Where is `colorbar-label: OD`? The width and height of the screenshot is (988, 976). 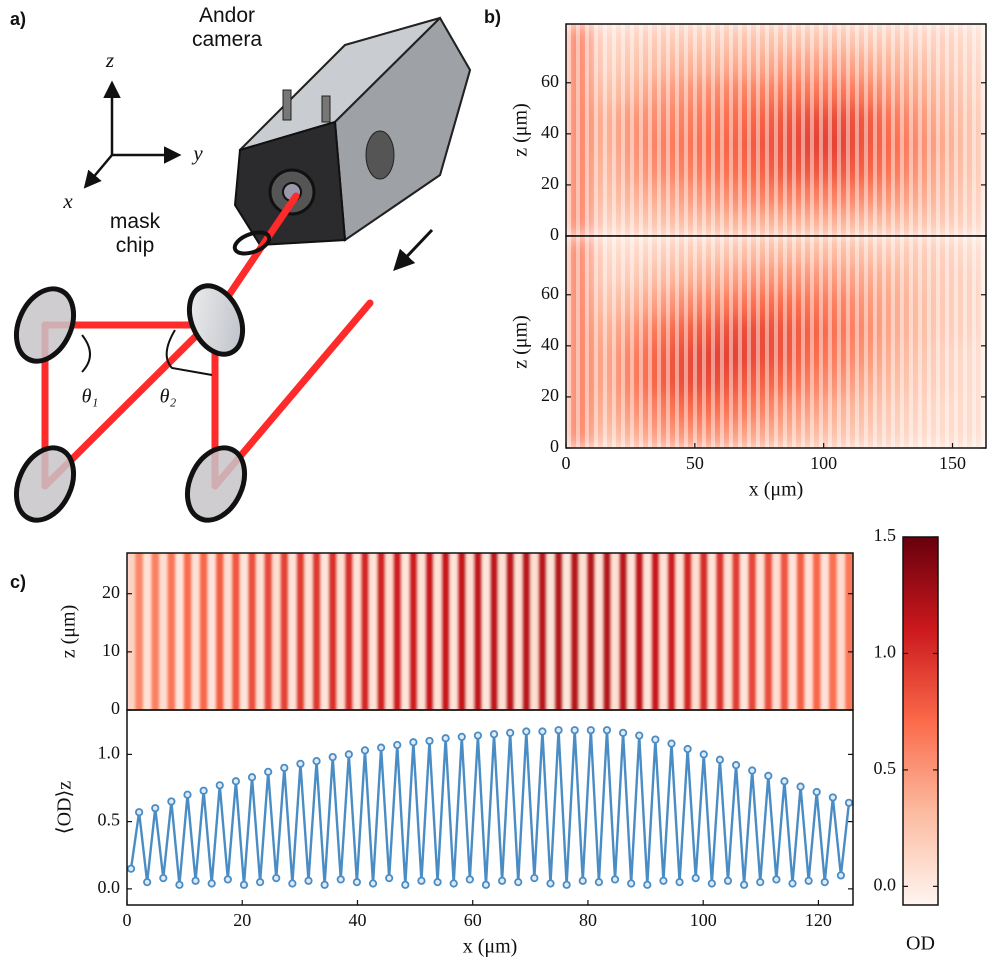 colorbar-label: OD is located at coordinates (920, 944).